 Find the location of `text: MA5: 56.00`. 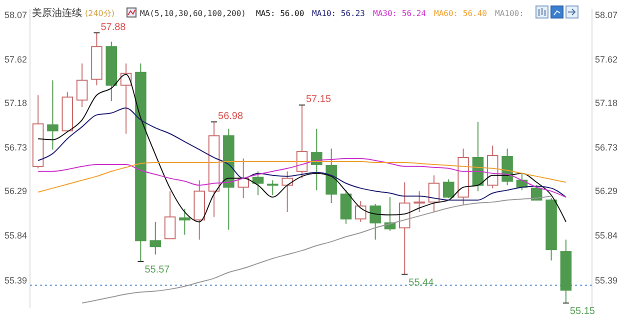

text: MA5: 56.00 is located at coordinates (280, 13).